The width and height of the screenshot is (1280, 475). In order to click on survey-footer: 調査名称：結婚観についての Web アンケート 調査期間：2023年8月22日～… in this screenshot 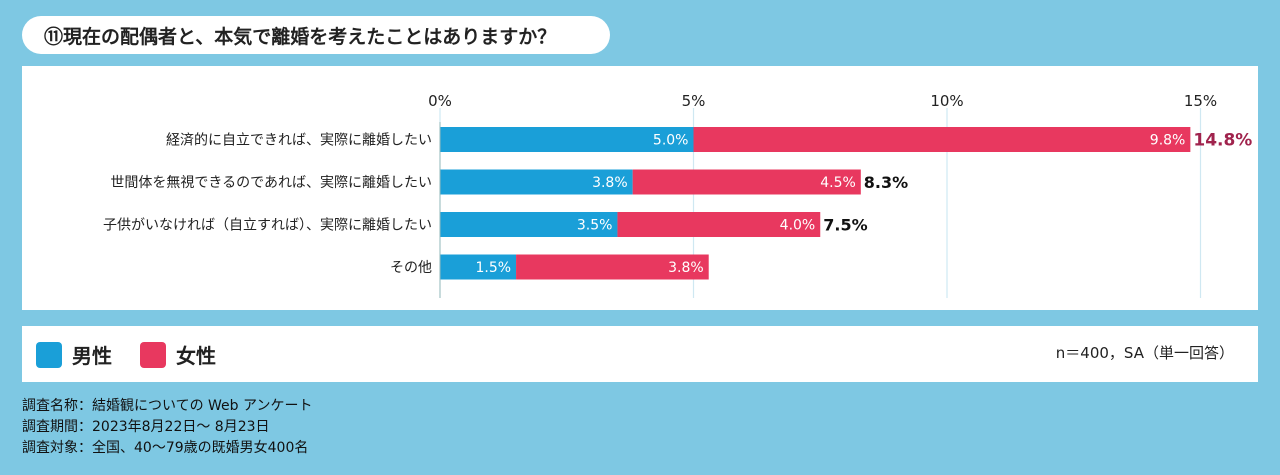, I will do `click(167, 427)`.